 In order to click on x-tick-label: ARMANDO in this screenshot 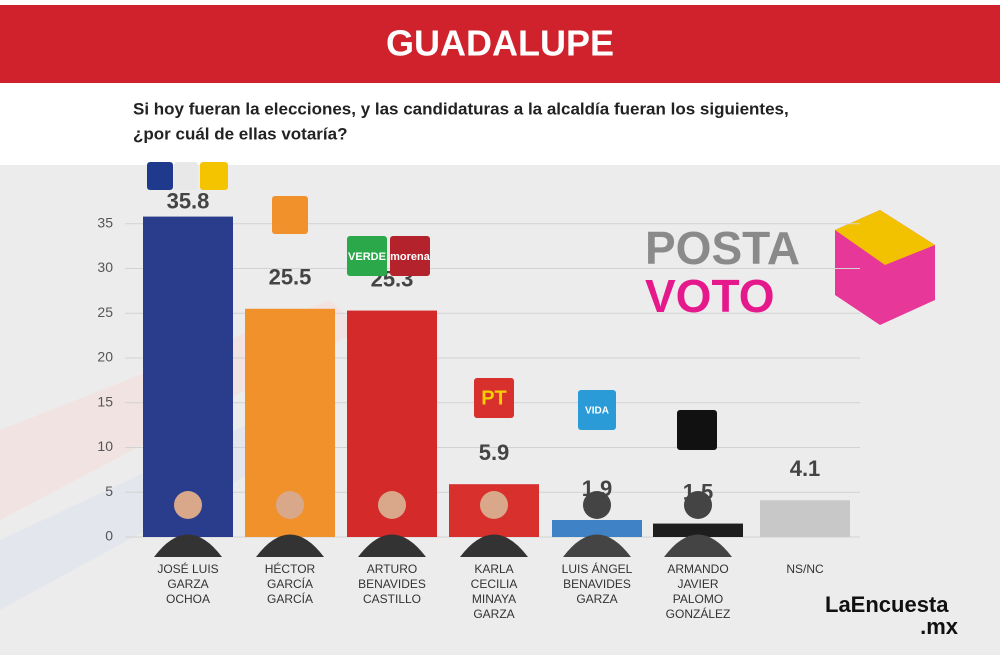, I will do `click(697, 569)`.